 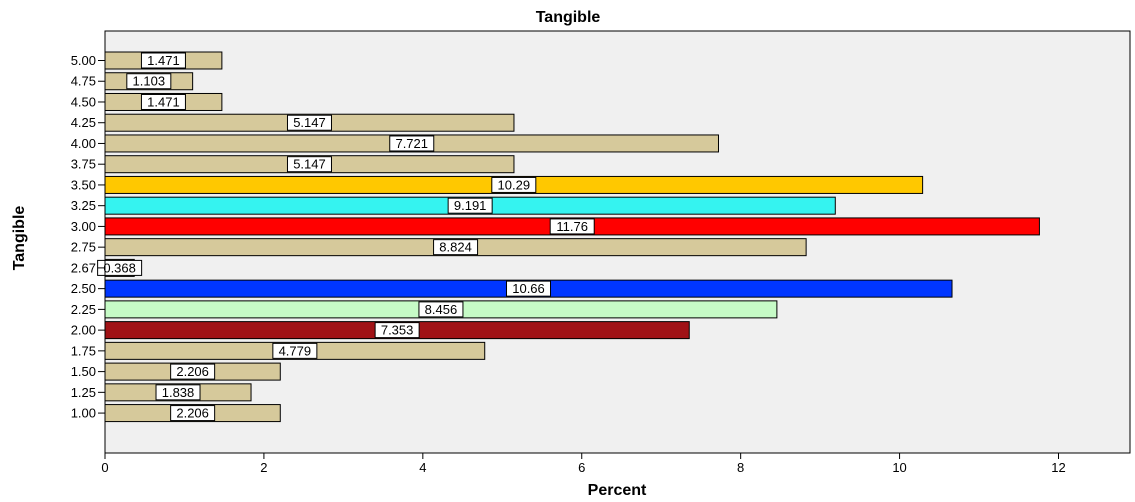 I want to click on y-tick-label: 2.67, so click(x=83, y=267).